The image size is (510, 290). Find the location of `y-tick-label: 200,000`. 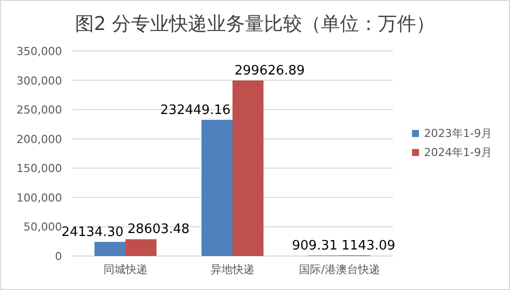

y-tick-label: 200,000 is located at coordinates (39, 139).